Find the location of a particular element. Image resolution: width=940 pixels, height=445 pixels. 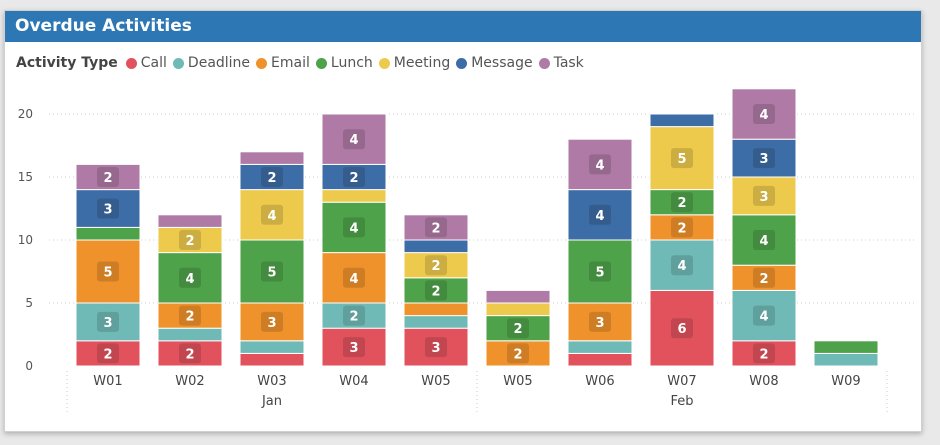

legend-item-deadline: Deadline is located at coordinates (211, 63).